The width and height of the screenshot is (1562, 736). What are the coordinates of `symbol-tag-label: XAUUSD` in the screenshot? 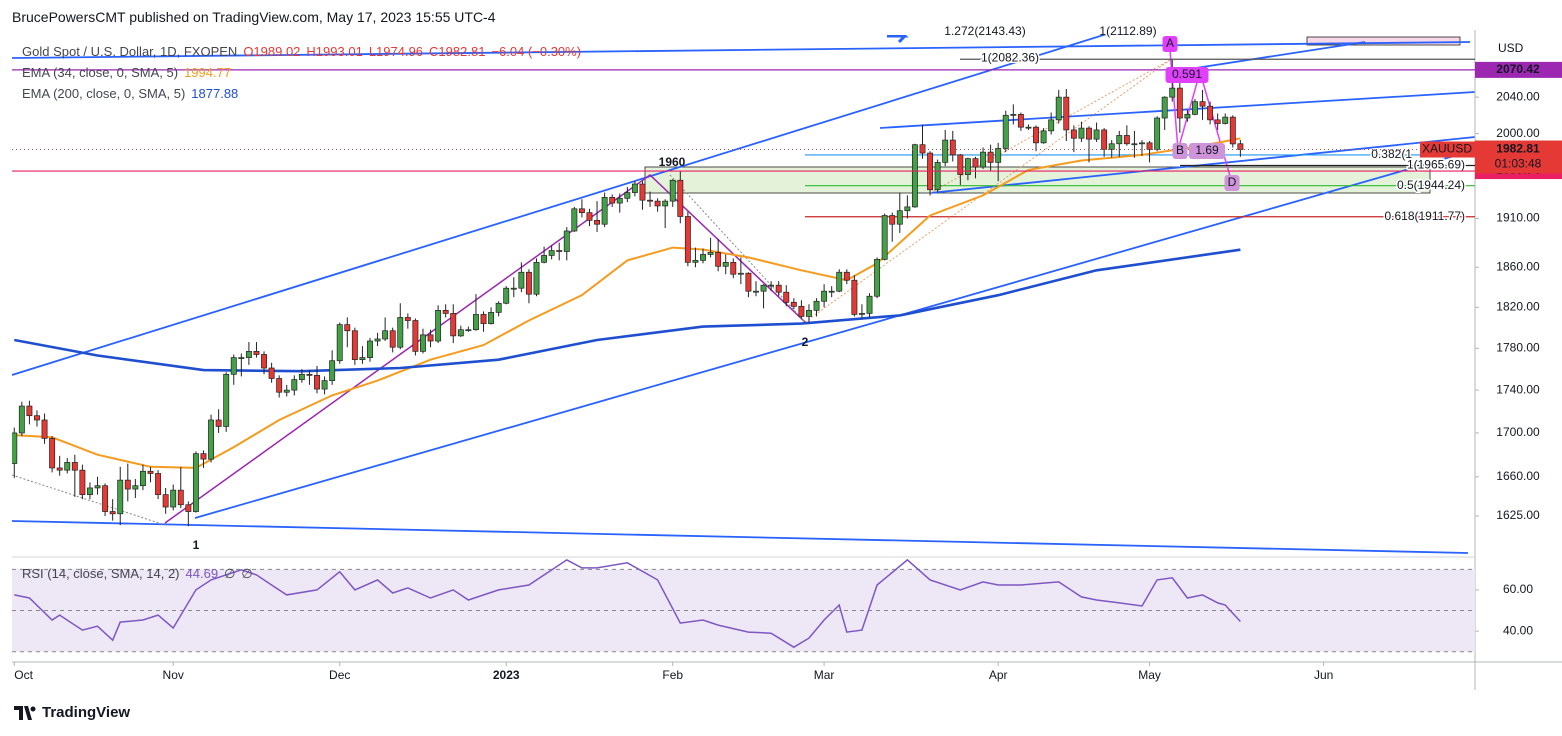 It's located at (1447, 149).